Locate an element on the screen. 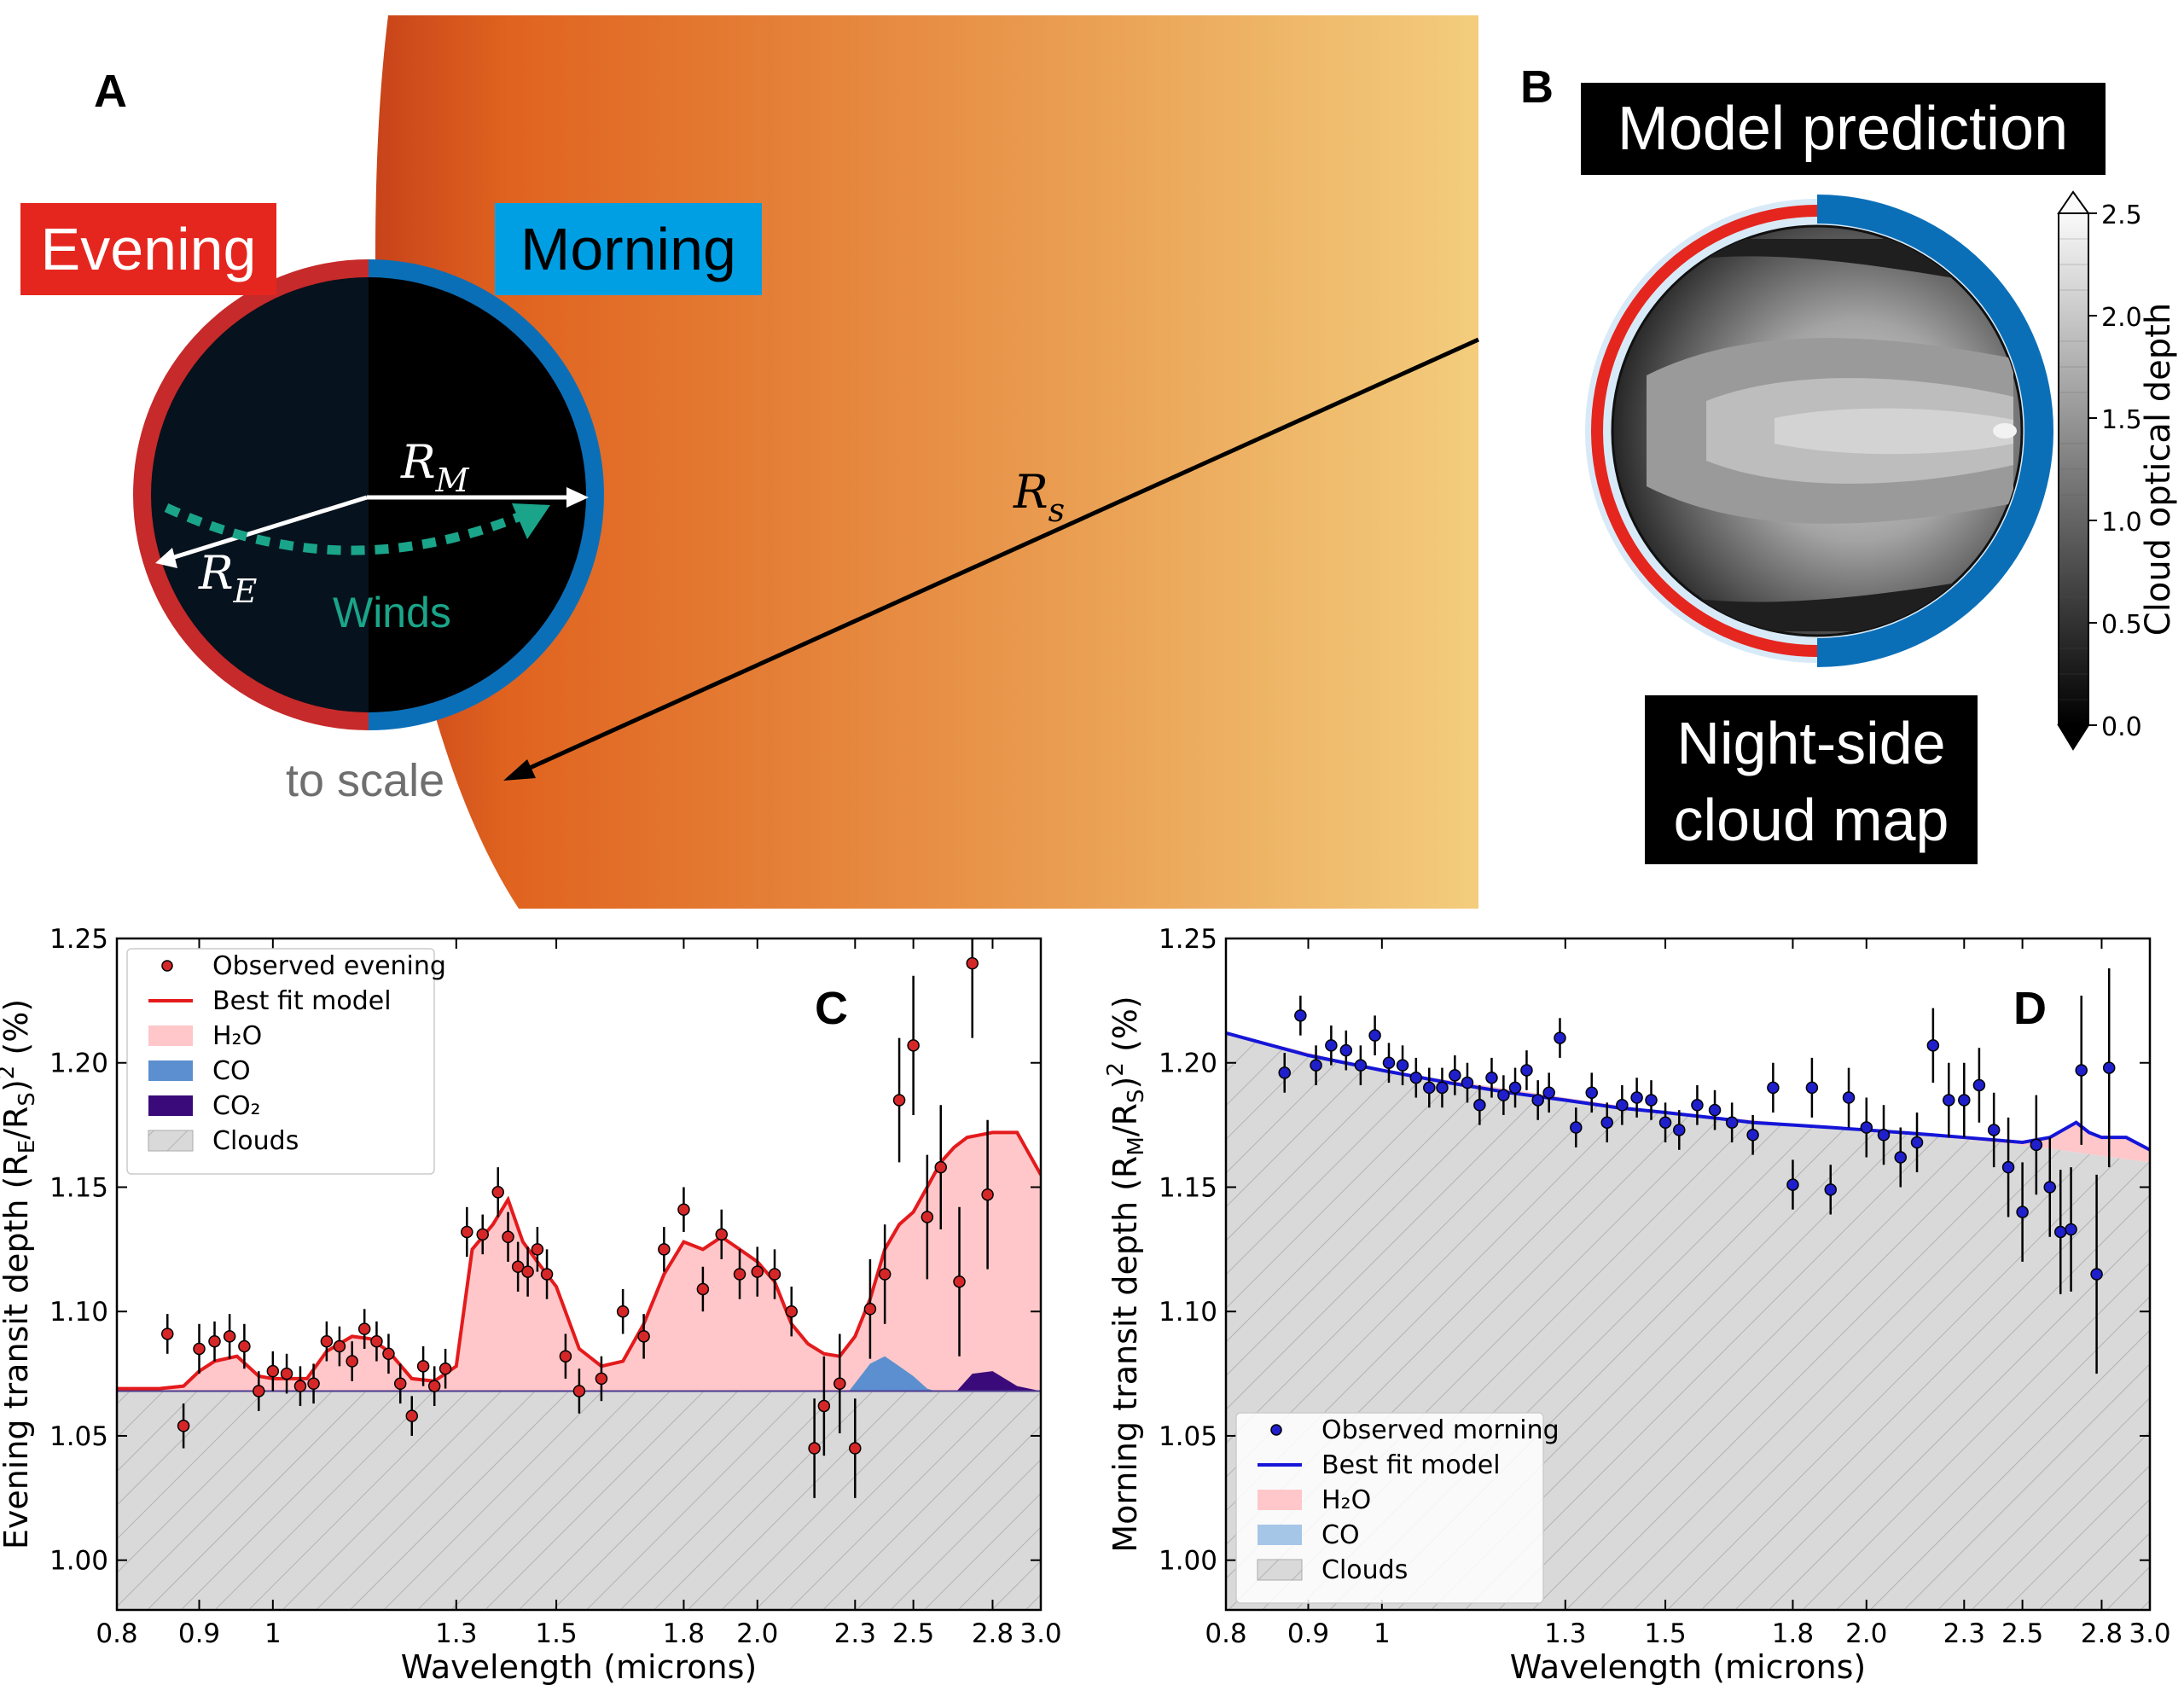  legend-box is located at coordinates (281, 1061).